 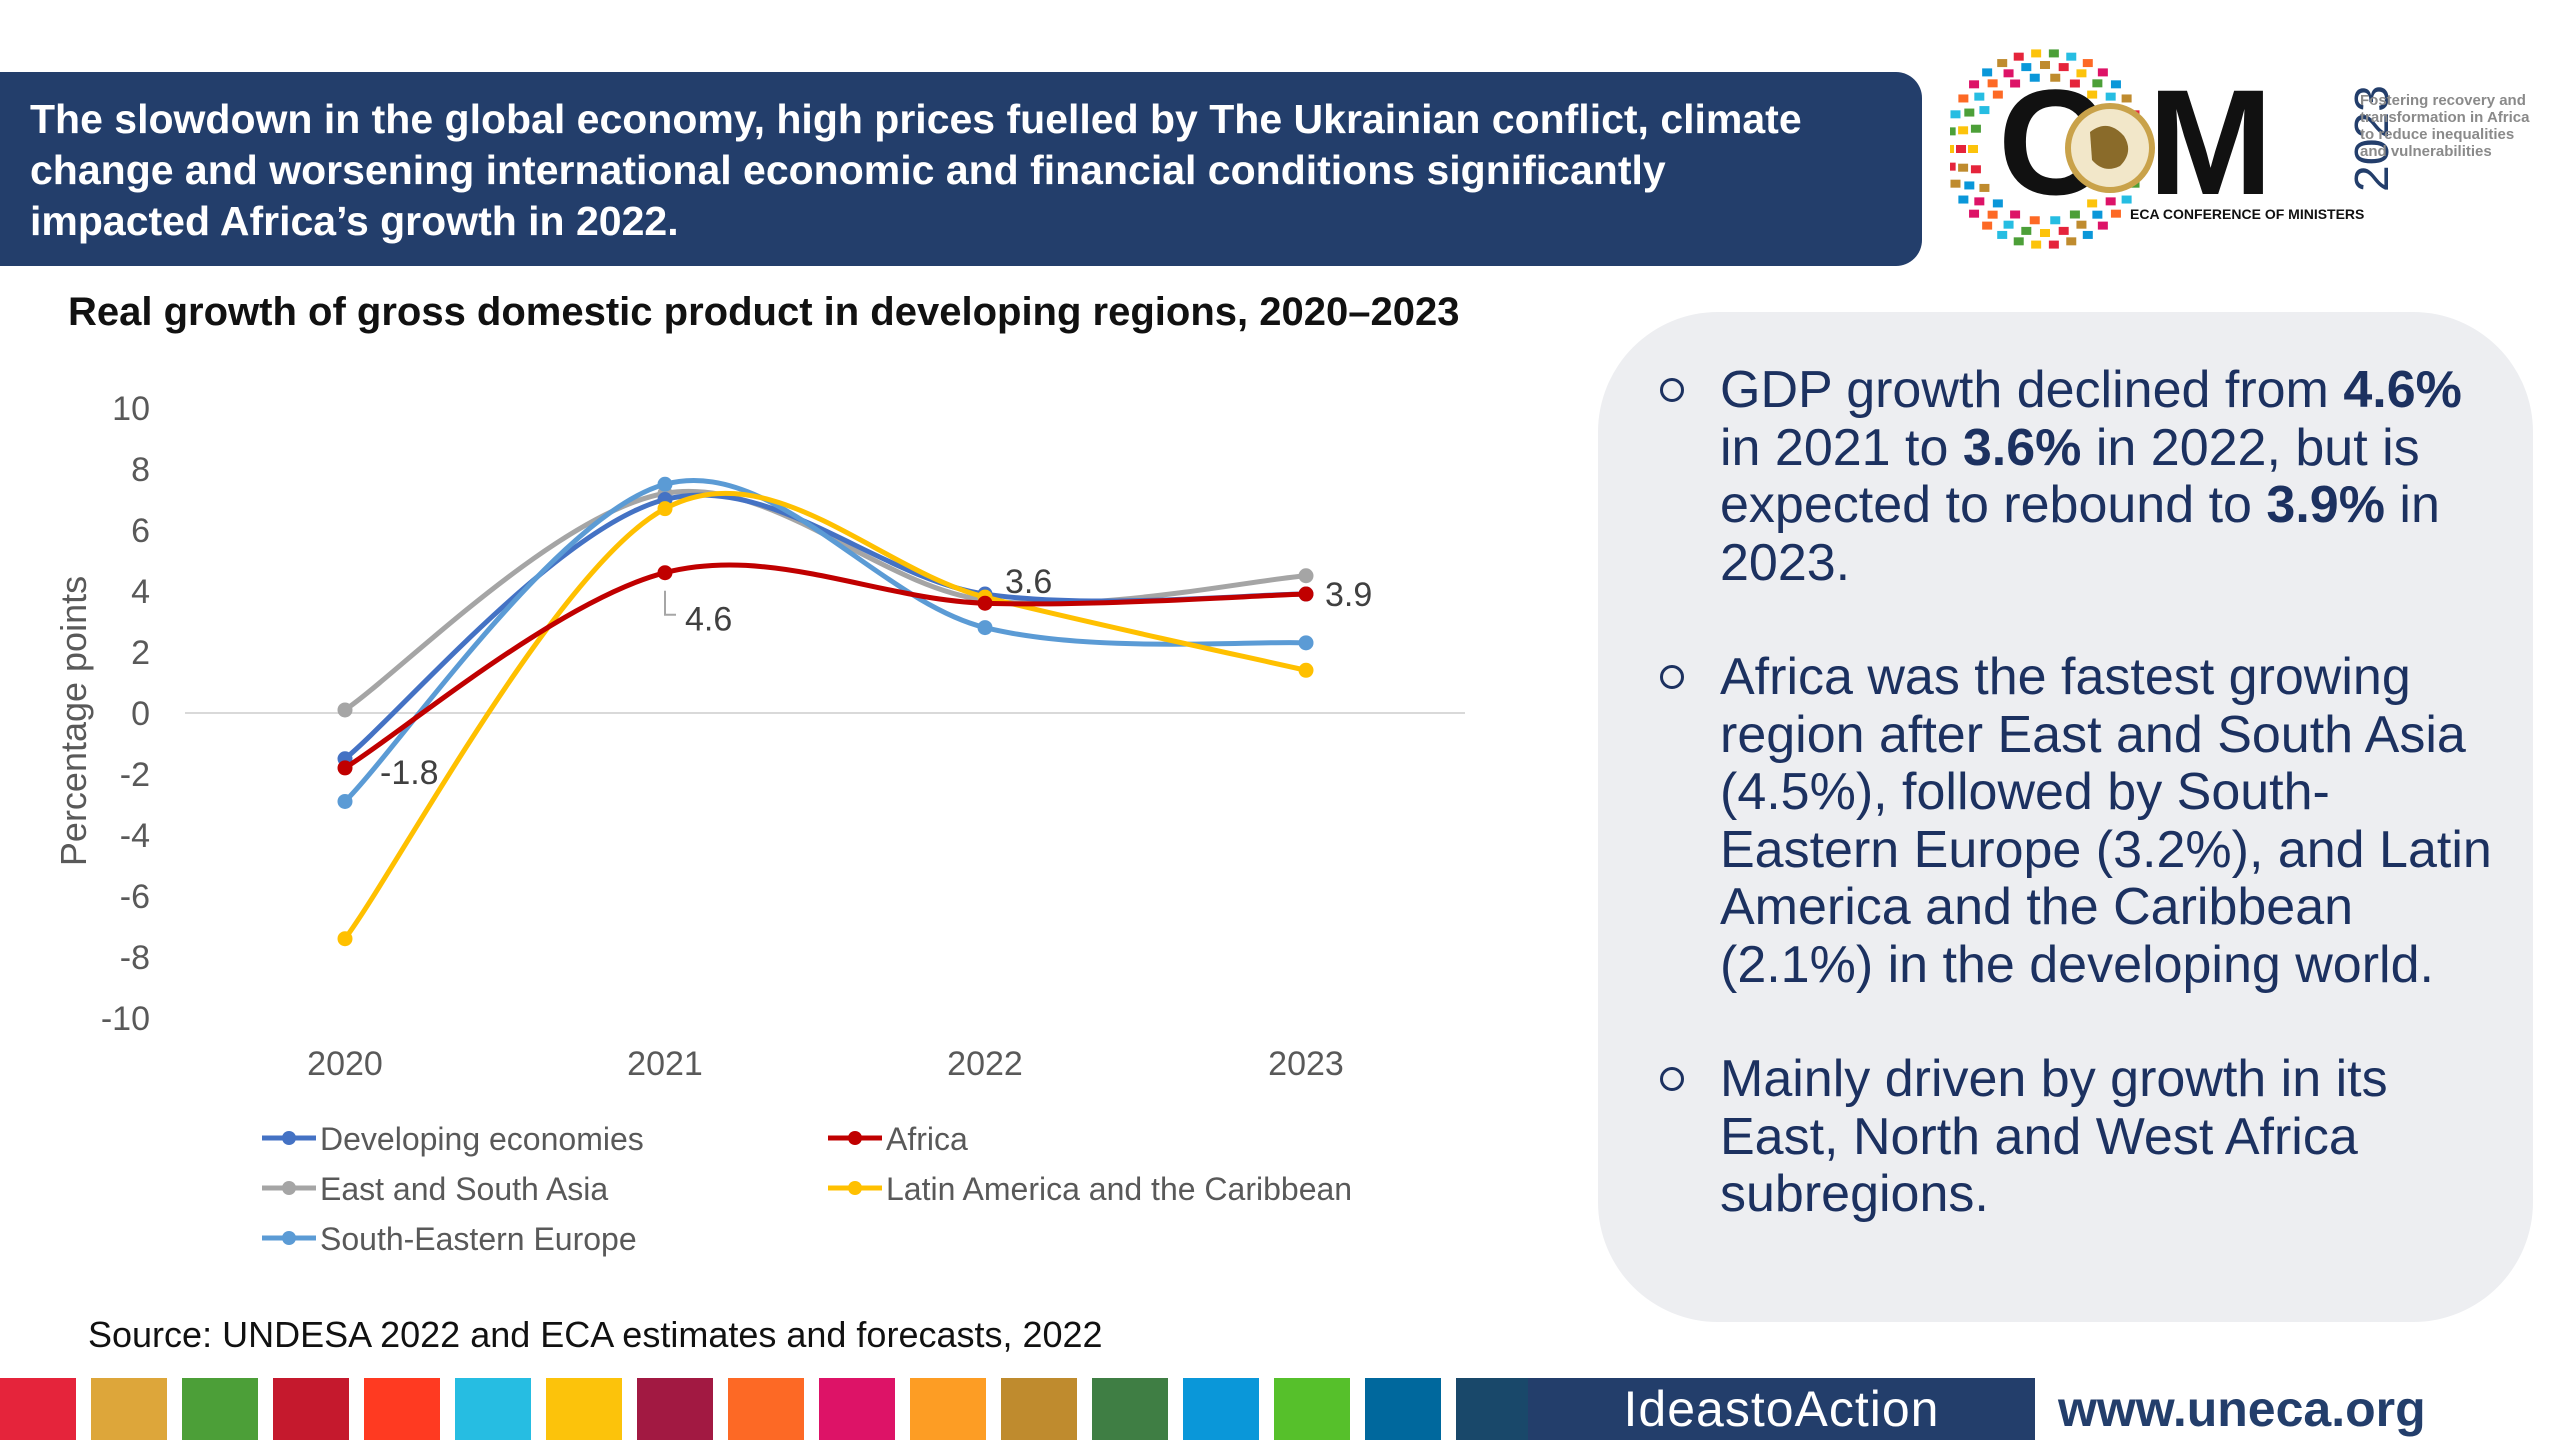 I want to click on y-tick-label: 2, so click(x=140, y=653).